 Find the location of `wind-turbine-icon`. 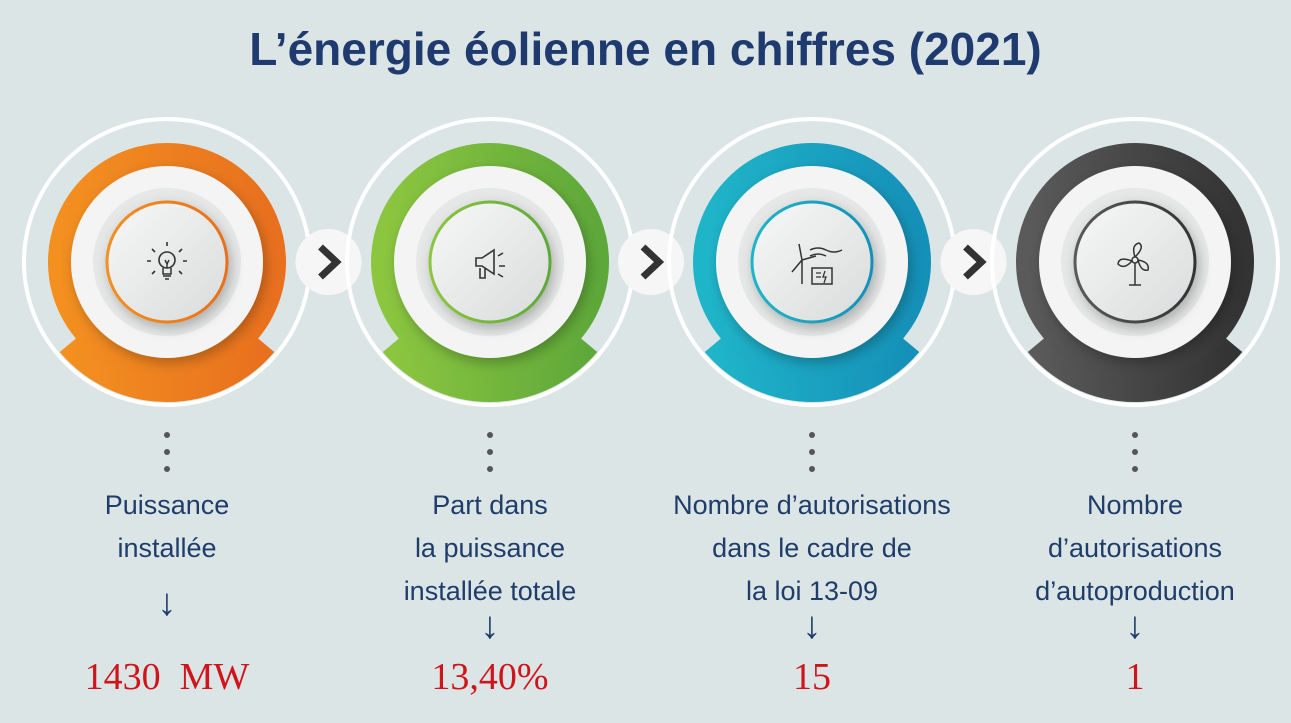

wind-turbine-icon is located at coordinates (817, 264).